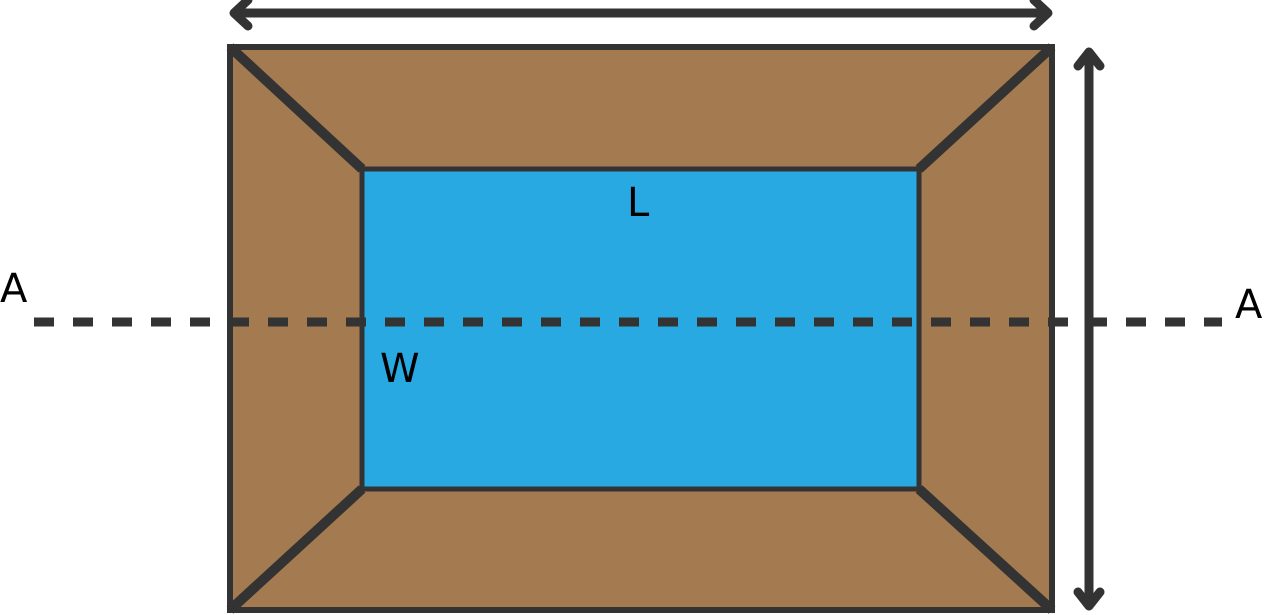 This screenshot has height=615, width=1265. What do you see at coordinates (14, 289) in the screenshot?
I see `section-label-left: A` at bounding box center [14, 289].